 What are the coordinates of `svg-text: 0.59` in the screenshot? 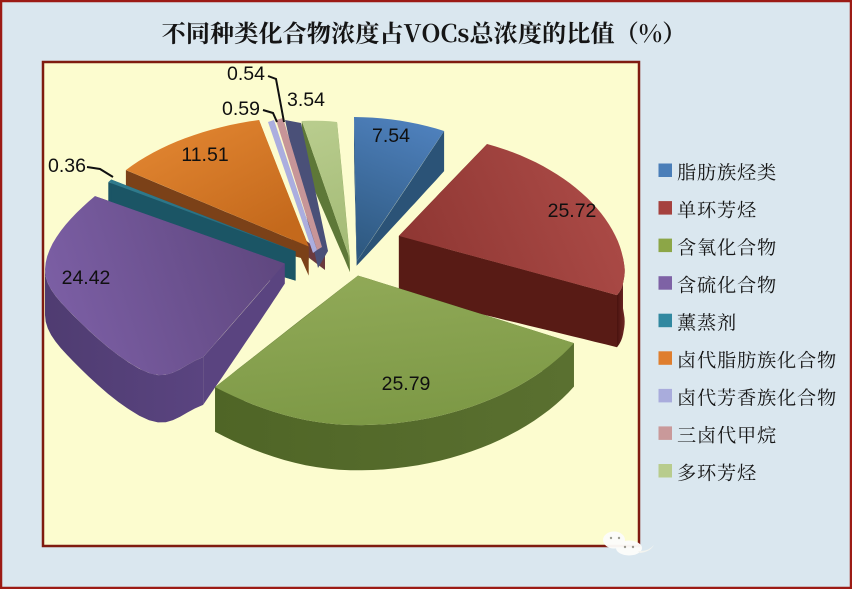 It's located at (241, 109).